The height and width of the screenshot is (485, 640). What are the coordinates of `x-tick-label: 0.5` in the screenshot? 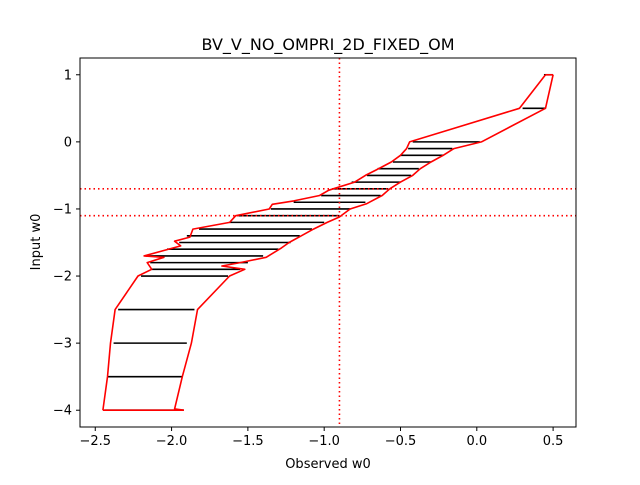 It's located at (553, 441).